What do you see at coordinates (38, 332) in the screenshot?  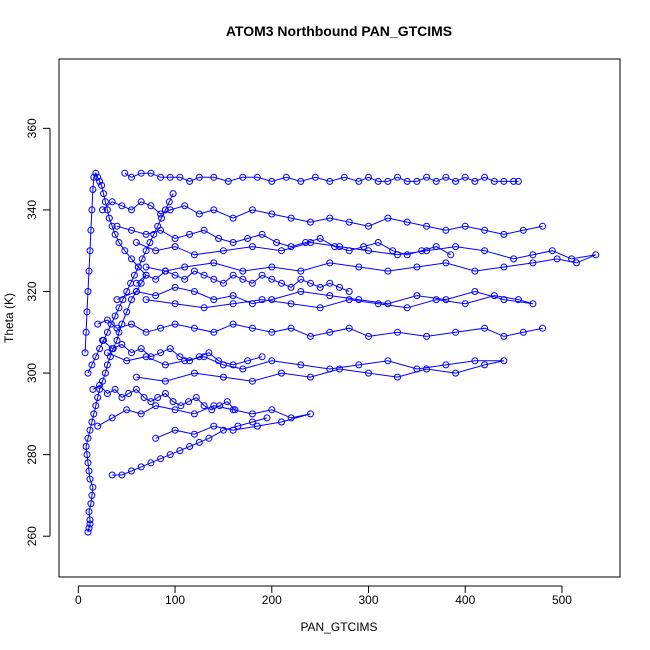 I see `y-axis: 260 280 300 320 340 360` at bounding box center [38, 332].